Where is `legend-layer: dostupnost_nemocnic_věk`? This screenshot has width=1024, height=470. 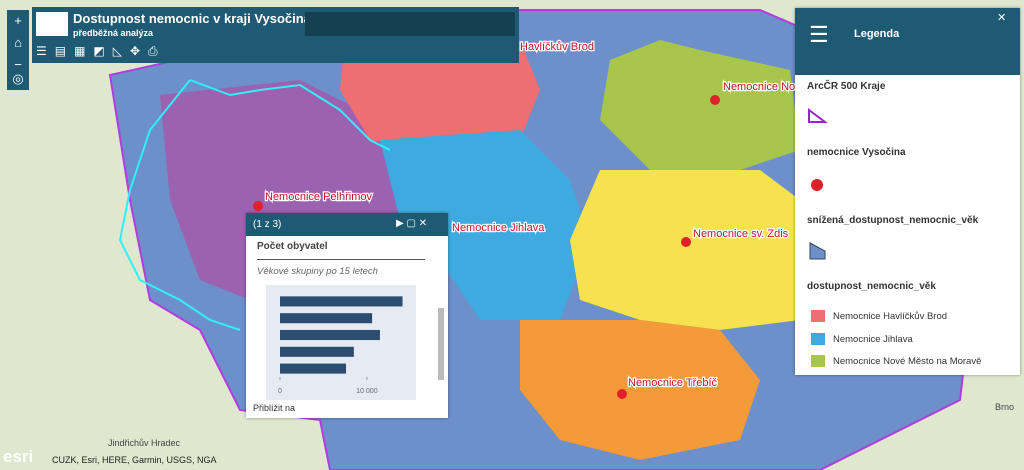 legend-layer: dostupnost_nemocnic_věk is located at coordinates (871, 286).